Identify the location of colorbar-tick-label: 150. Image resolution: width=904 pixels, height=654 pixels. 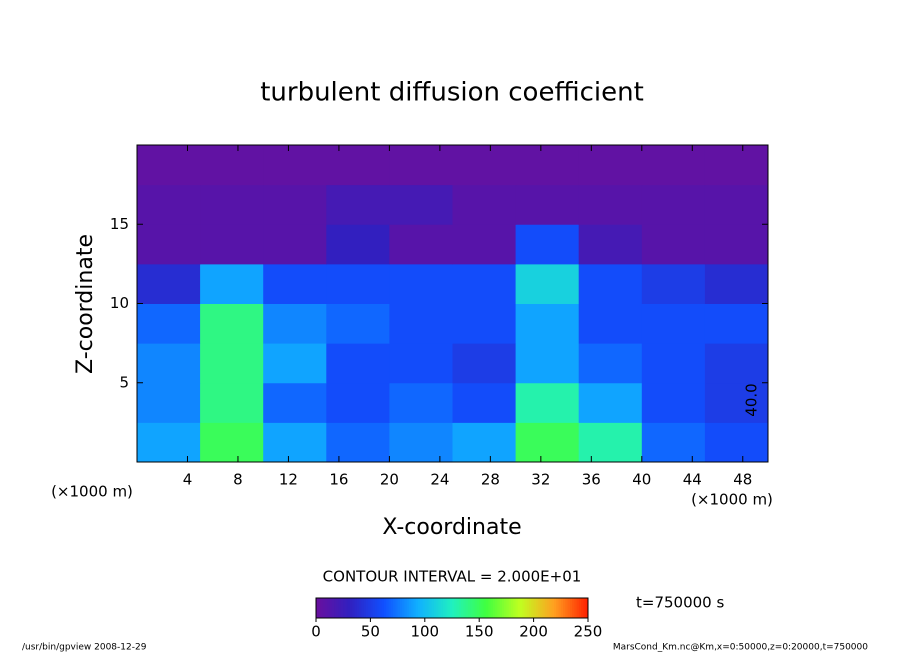
(479, 632).